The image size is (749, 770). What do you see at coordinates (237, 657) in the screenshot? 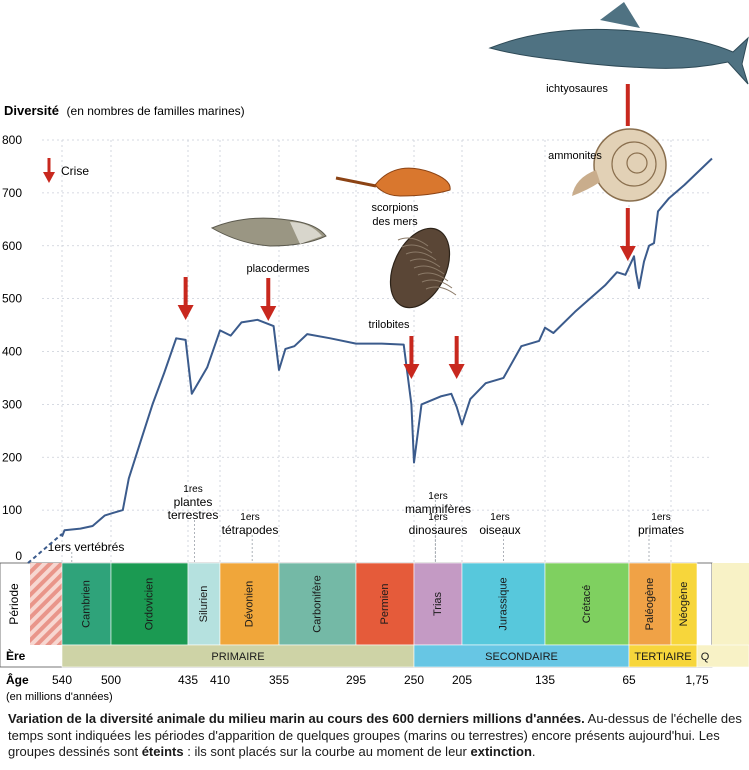
I see `era-label: PRIMAIRE` at bounding box center [237, 657].